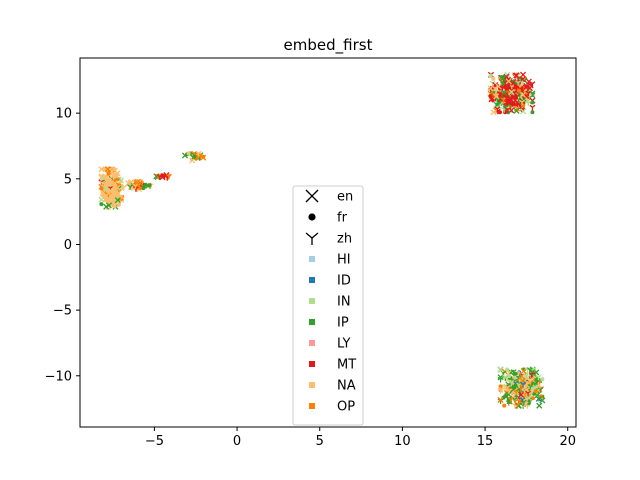 The height and width of the screenshot is (480, 640). What do you see at coordinates (312, 259) in the screenshot?
I see `legend-swatch-HI` at bounding box center [312, 259].